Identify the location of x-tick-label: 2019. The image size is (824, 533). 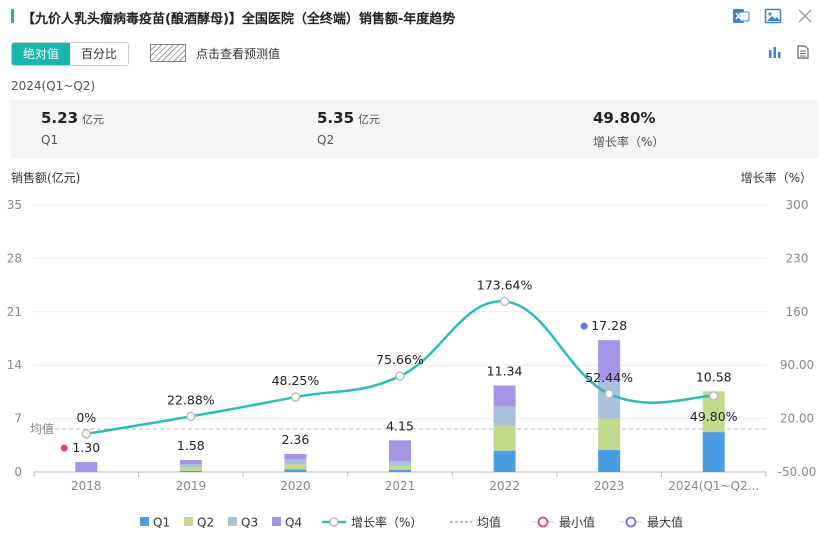
(191, 486).